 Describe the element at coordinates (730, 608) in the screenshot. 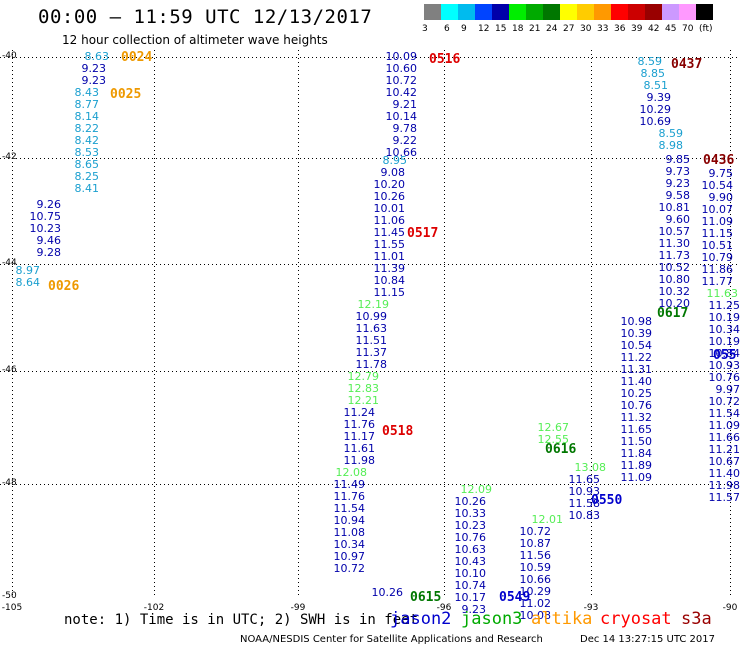

I see `lon-label-90: -90` at that location.